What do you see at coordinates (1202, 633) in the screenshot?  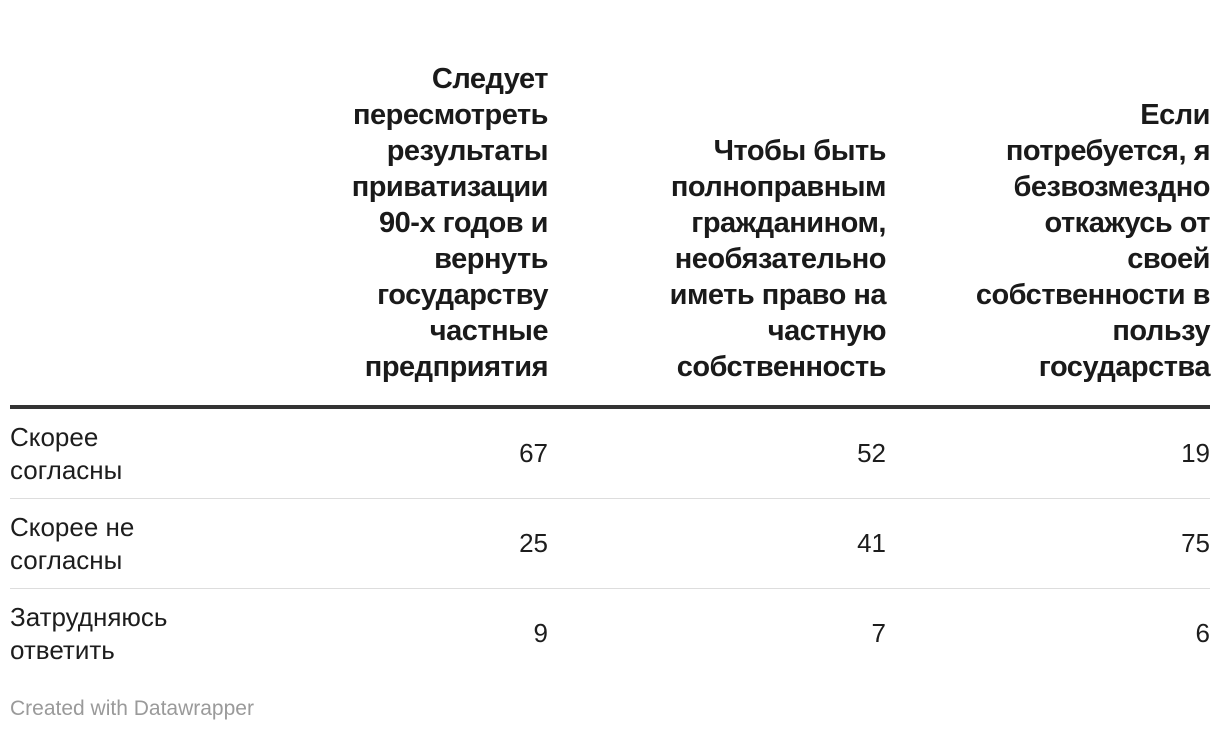 I see `table-cell-value: 6` at bounding box center [1202, 633].